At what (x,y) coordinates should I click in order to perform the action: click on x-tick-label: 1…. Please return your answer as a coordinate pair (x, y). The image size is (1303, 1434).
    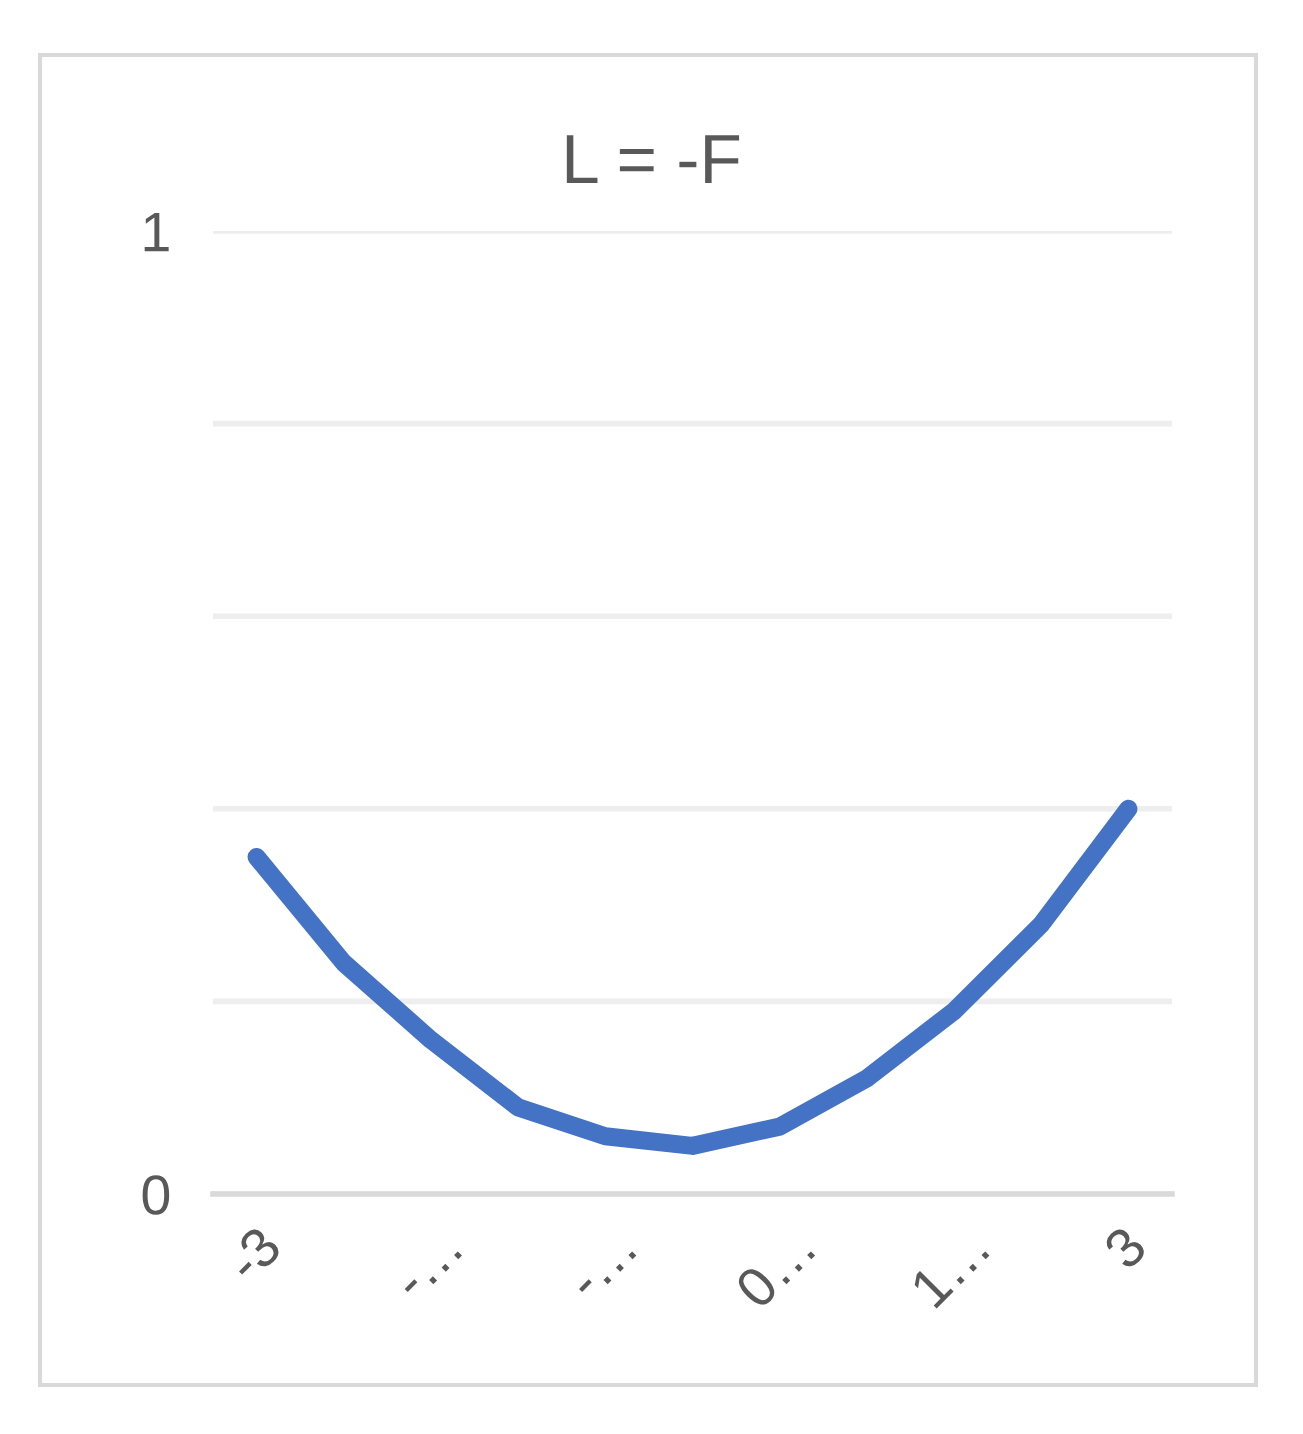
    Looking at the image, I should click on (949, 1268).